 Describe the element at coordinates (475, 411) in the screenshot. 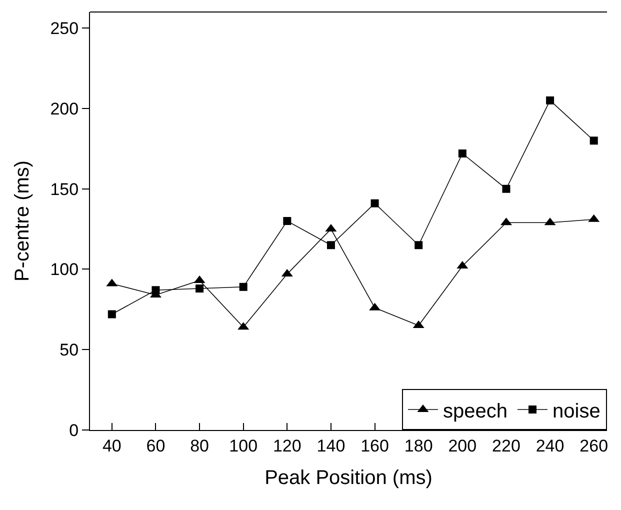

I see `legend-label: speech` at that location.